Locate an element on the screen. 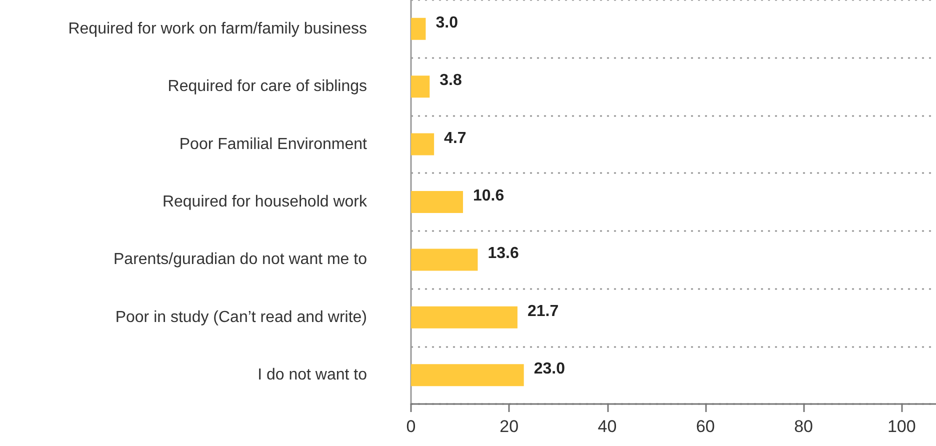  data-label: 10.6 is located at coordinates (488, 196).